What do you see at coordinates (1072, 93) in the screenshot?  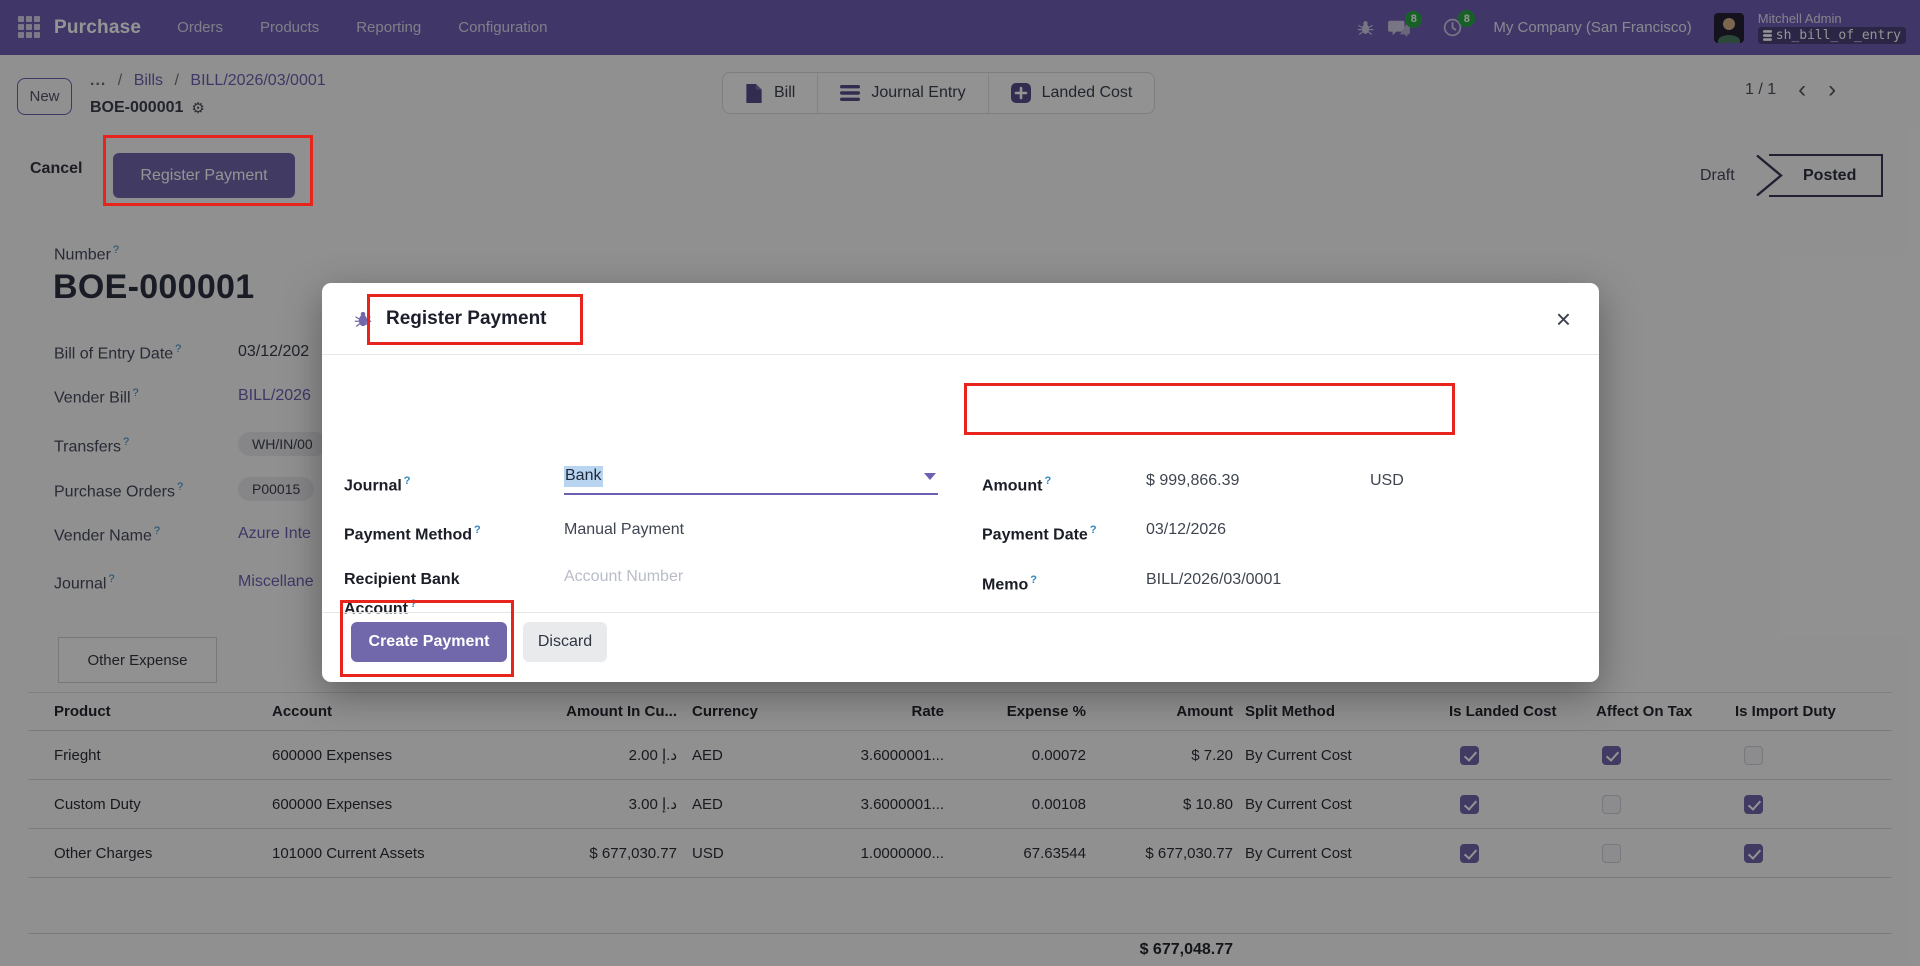 I see `stat-button-landed-cost: Landed Cost` at bounding box center [1072, 93].